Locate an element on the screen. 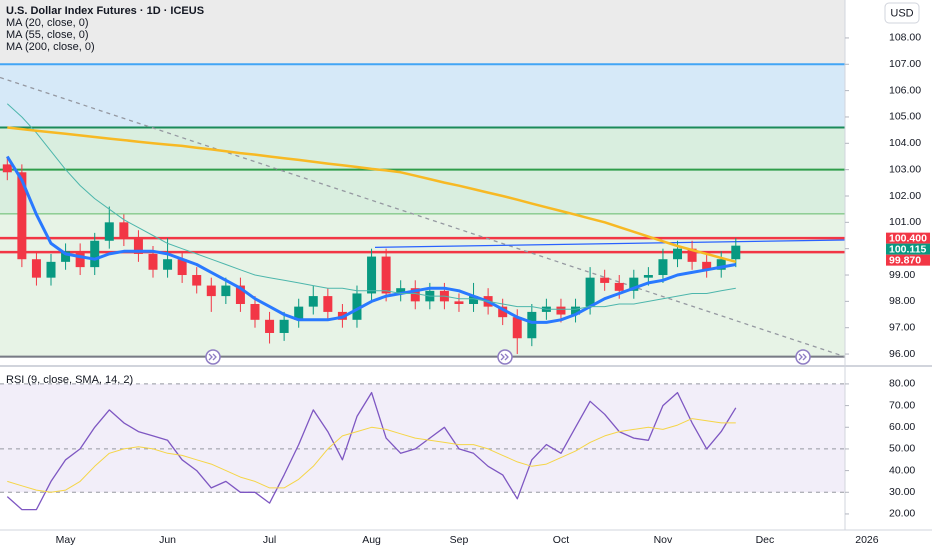 This screenshot has height=550, width=932. y-tick-label: 97.00 is located at coordinates (902, 327).